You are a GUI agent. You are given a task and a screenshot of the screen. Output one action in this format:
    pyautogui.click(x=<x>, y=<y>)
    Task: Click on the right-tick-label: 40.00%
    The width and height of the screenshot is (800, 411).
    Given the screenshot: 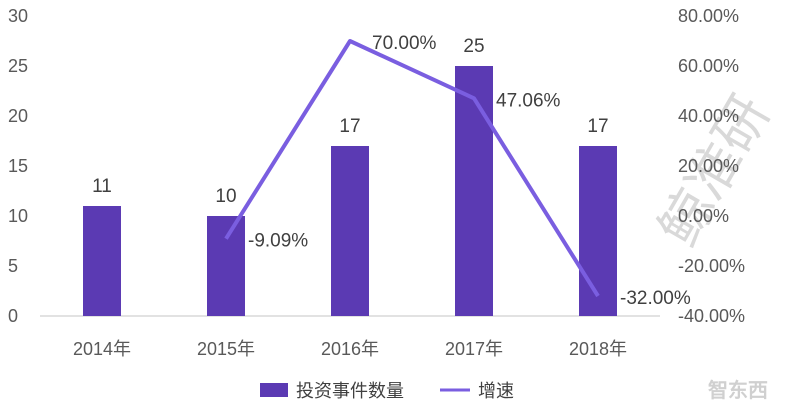 What is the action you would take?
    pyautogui.click(x=708, y=116)
    